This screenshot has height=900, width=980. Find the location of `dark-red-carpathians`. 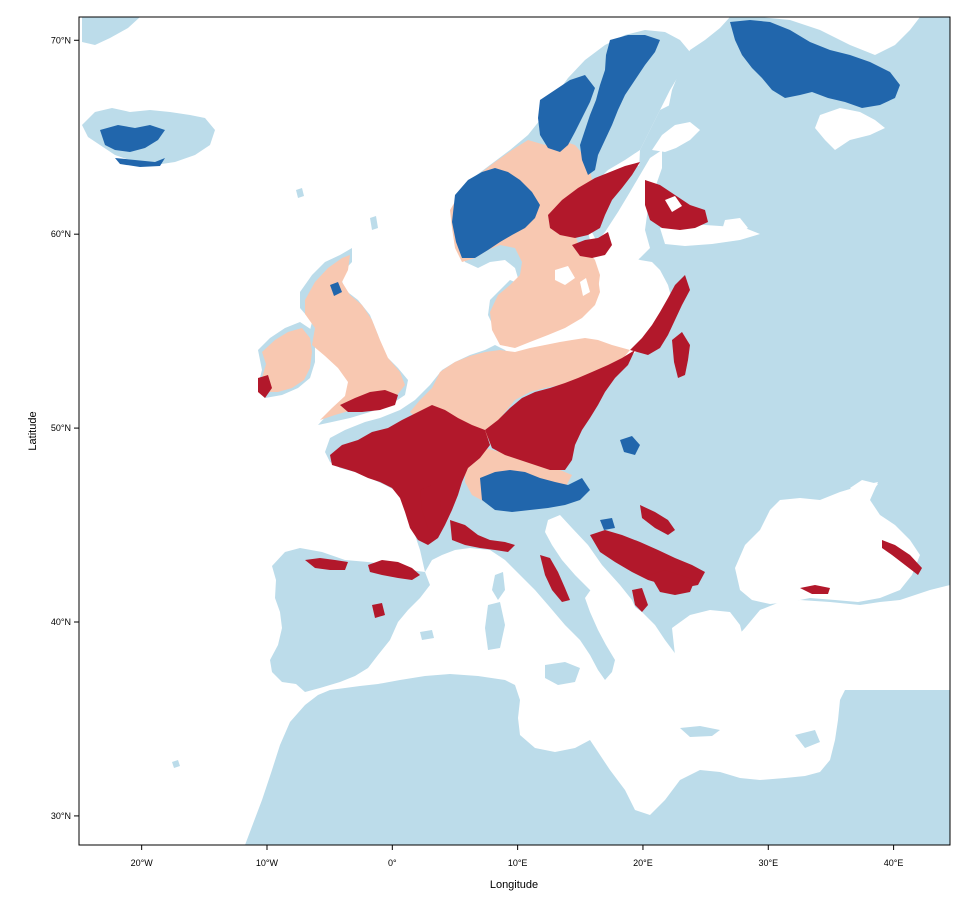

dark-red-carpathians is located at coordinates (657, 520).